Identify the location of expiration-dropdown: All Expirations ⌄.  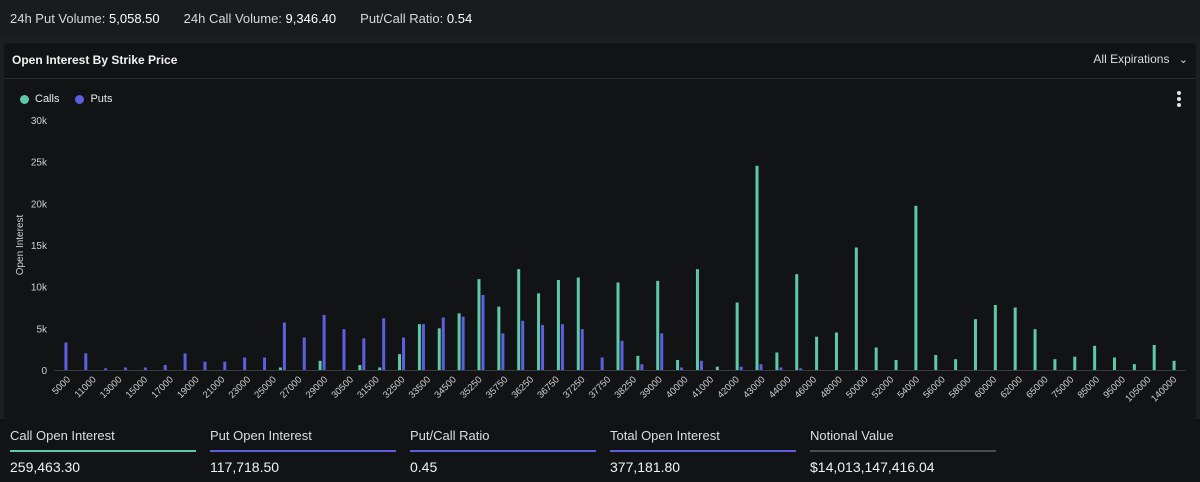
(1140, 59).